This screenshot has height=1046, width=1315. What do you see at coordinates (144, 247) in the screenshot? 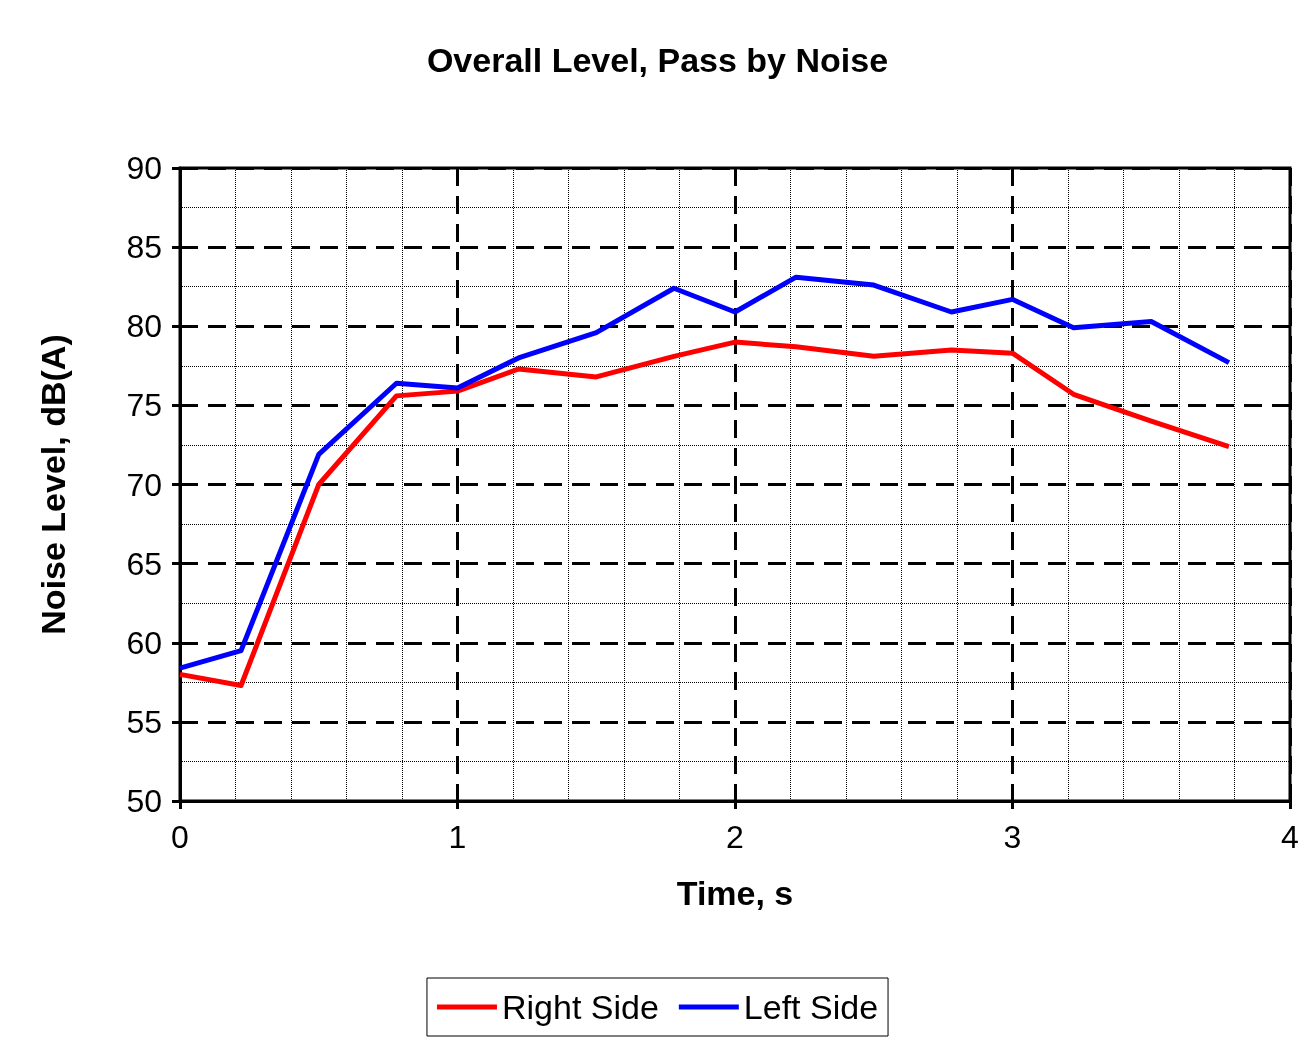
I see `y-tick-label: 85` at bounding box center [144, 247].